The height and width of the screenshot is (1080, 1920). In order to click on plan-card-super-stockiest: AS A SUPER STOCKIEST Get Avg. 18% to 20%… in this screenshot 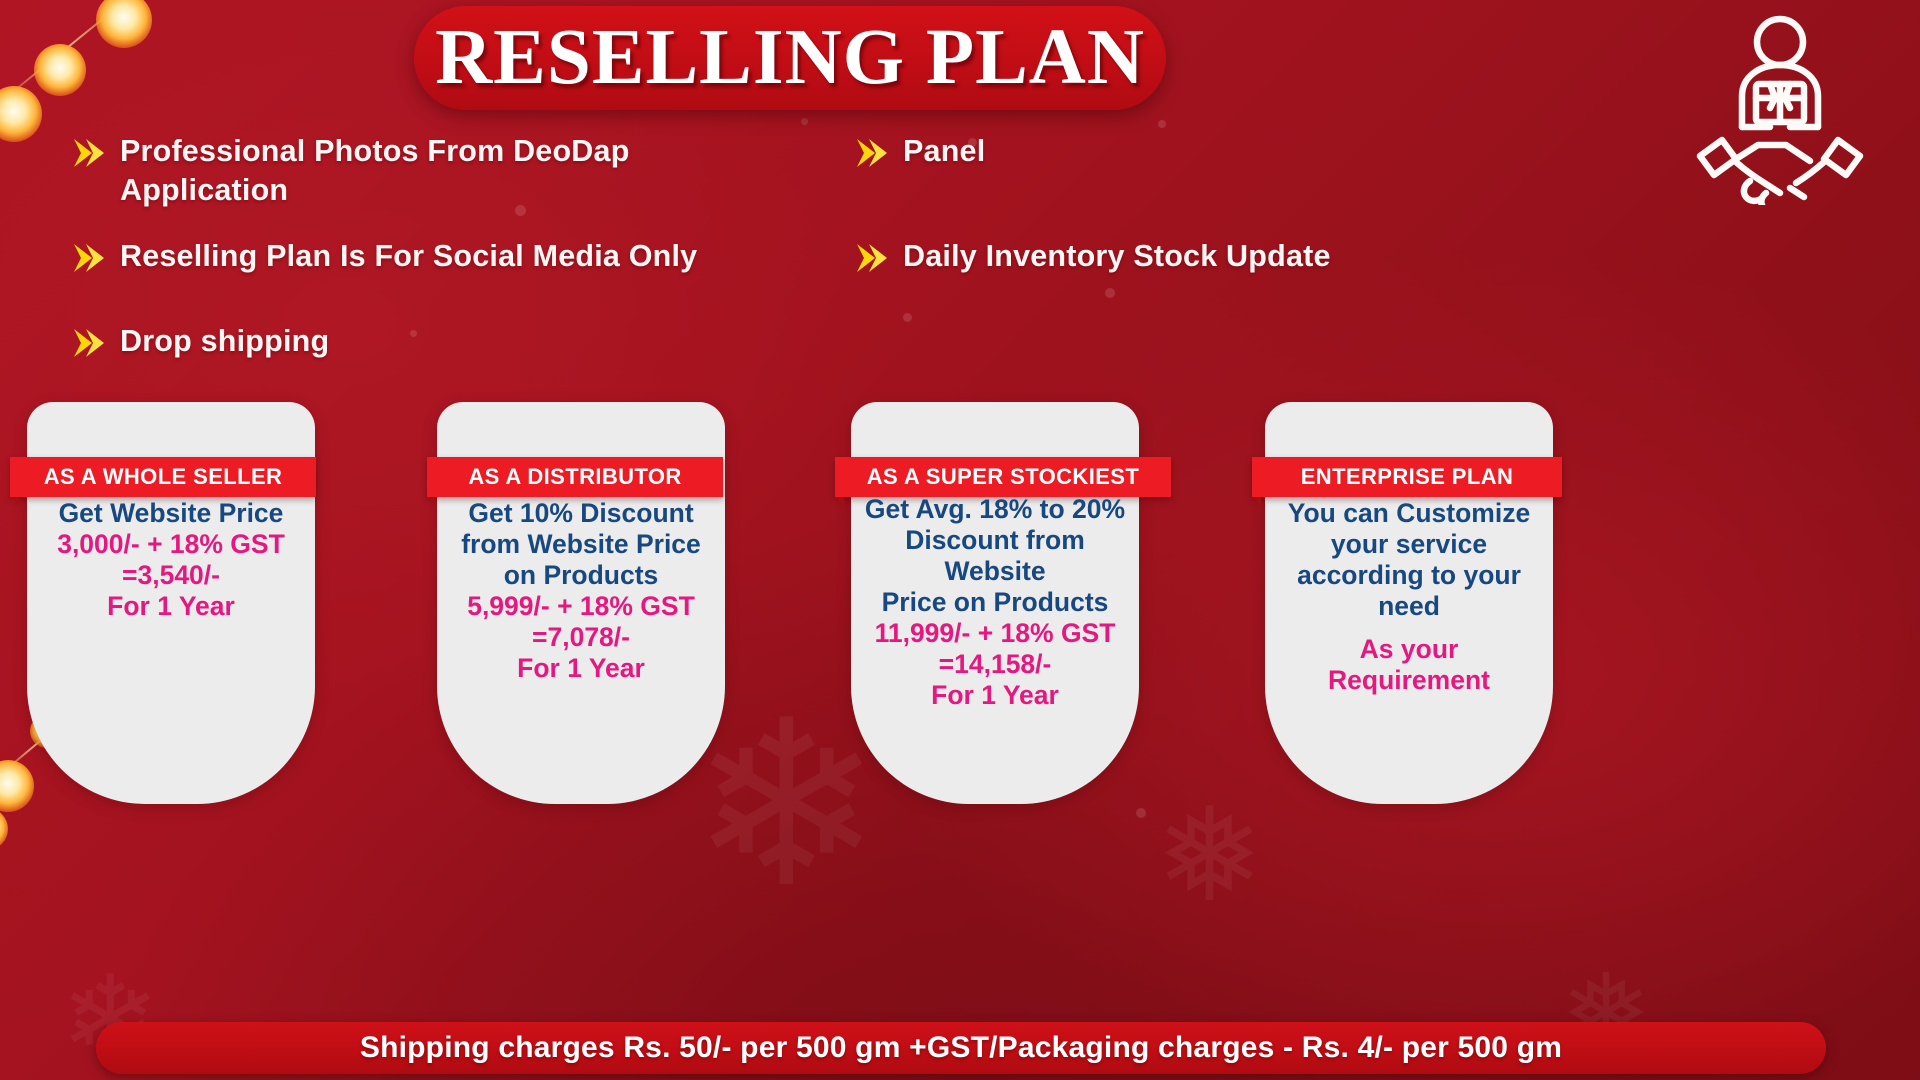, I will do `click(1003, 603)`.